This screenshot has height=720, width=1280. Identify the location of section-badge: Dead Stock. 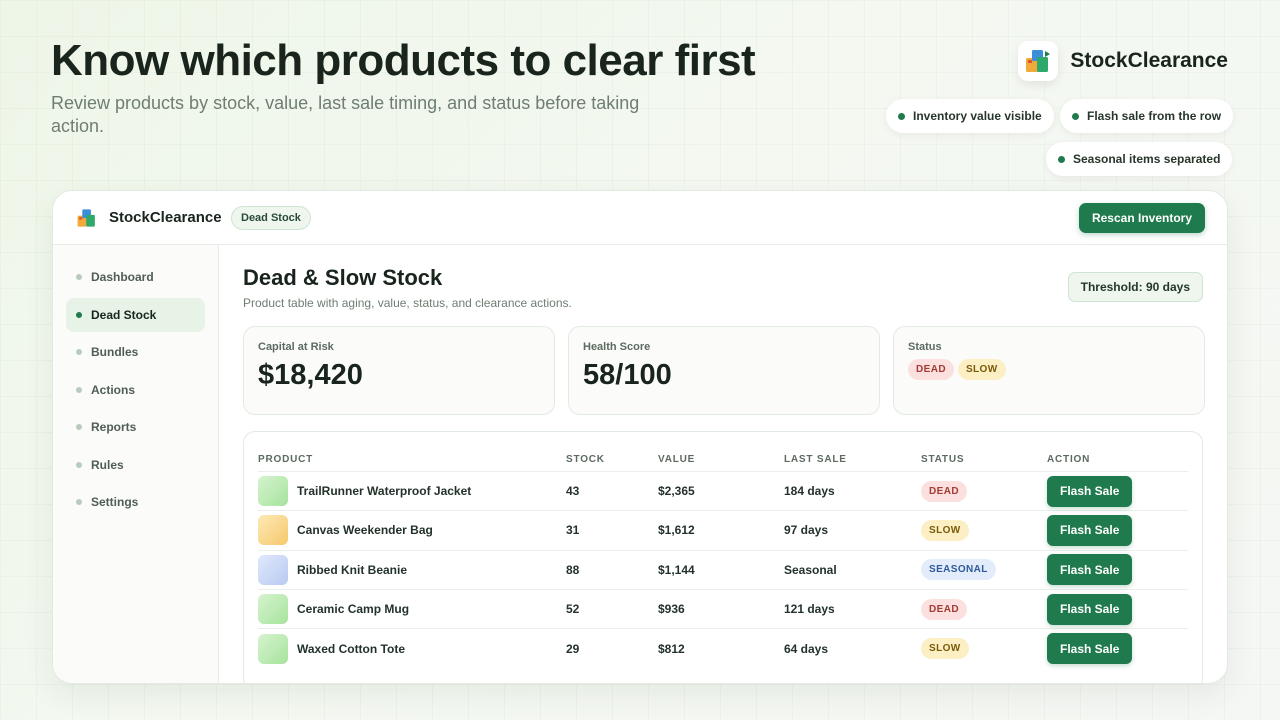
(271, 218).